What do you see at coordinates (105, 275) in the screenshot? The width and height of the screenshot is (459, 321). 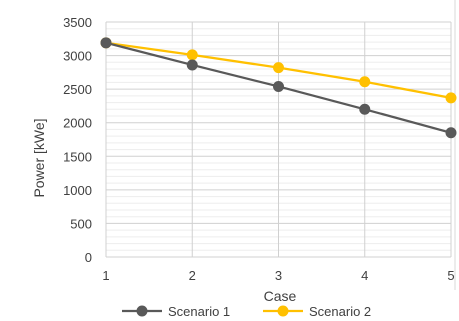 I see `x-tick-label: 1` at bounding box center [105, 275].